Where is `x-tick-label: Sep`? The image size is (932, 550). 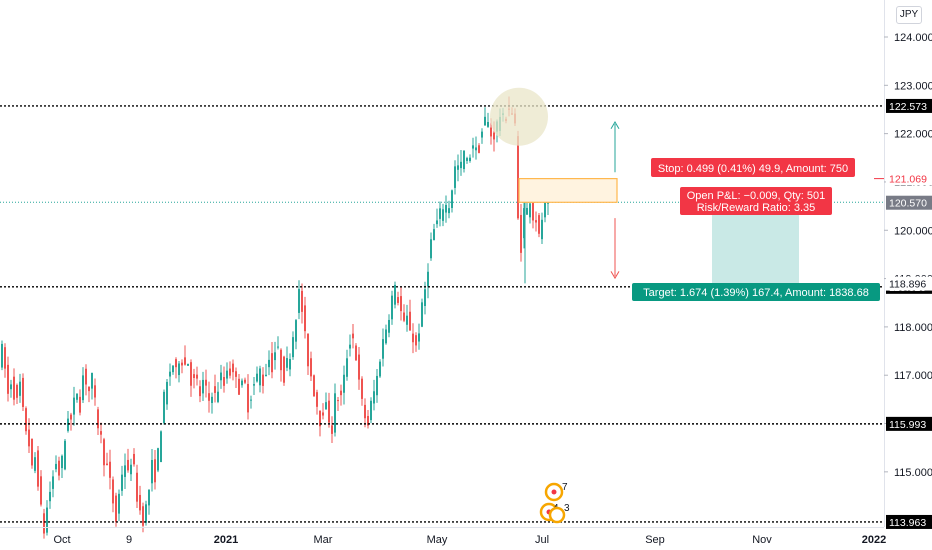 x-tick-label: Sep is located at coordinates (655, 540).